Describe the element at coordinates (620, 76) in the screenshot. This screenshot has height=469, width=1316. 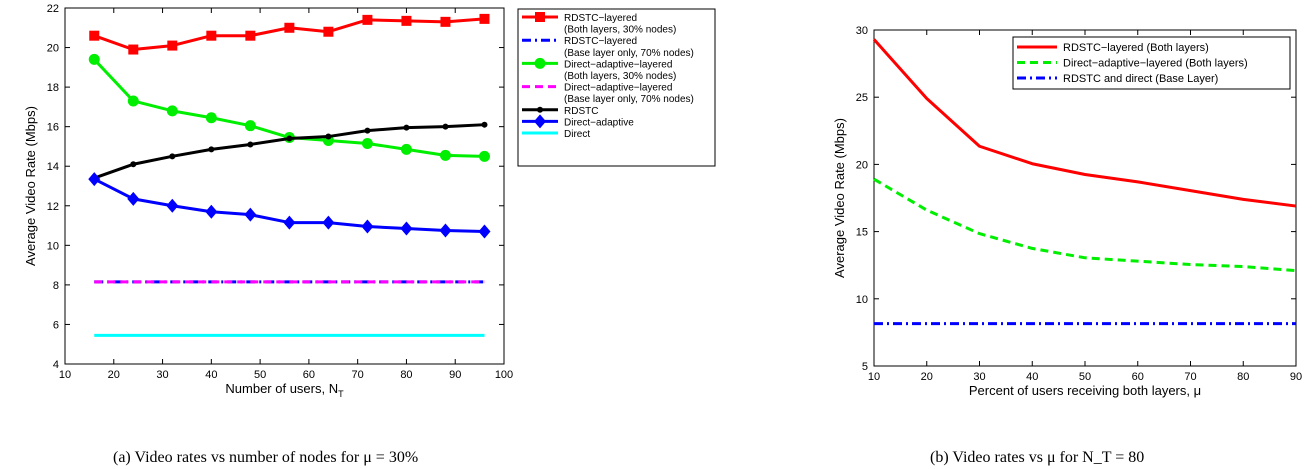
I see `chart-a-legend-label-2: (Both layers, 30% nodes)` at that location.